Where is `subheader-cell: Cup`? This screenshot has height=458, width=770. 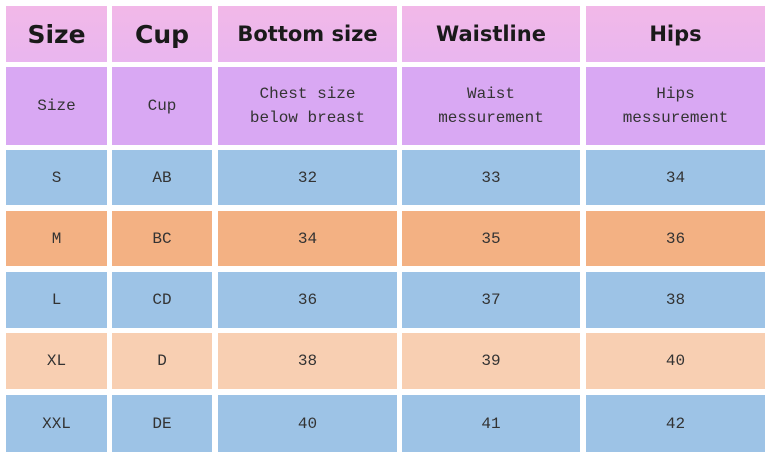 subheader-cell: Cup is located at coordinates (162, 106).